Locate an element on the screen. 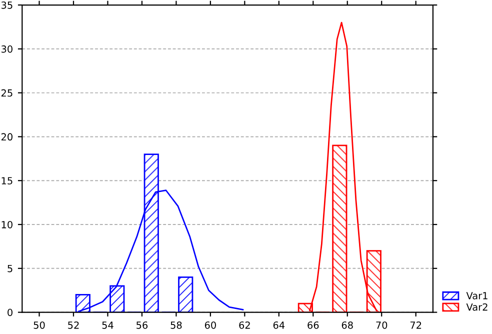 The image size is (492, 334). y-tick-label: 35 is located at coordinates (6, 5).